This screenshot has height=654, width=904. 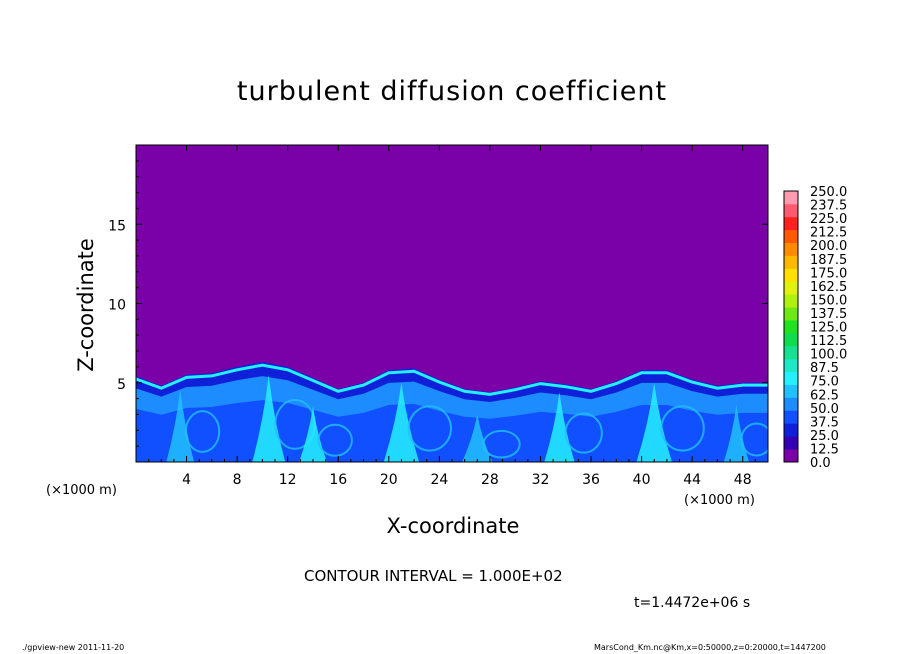 I want to click on x-unit-right: (×1000 m), so click(x=719, y=500).